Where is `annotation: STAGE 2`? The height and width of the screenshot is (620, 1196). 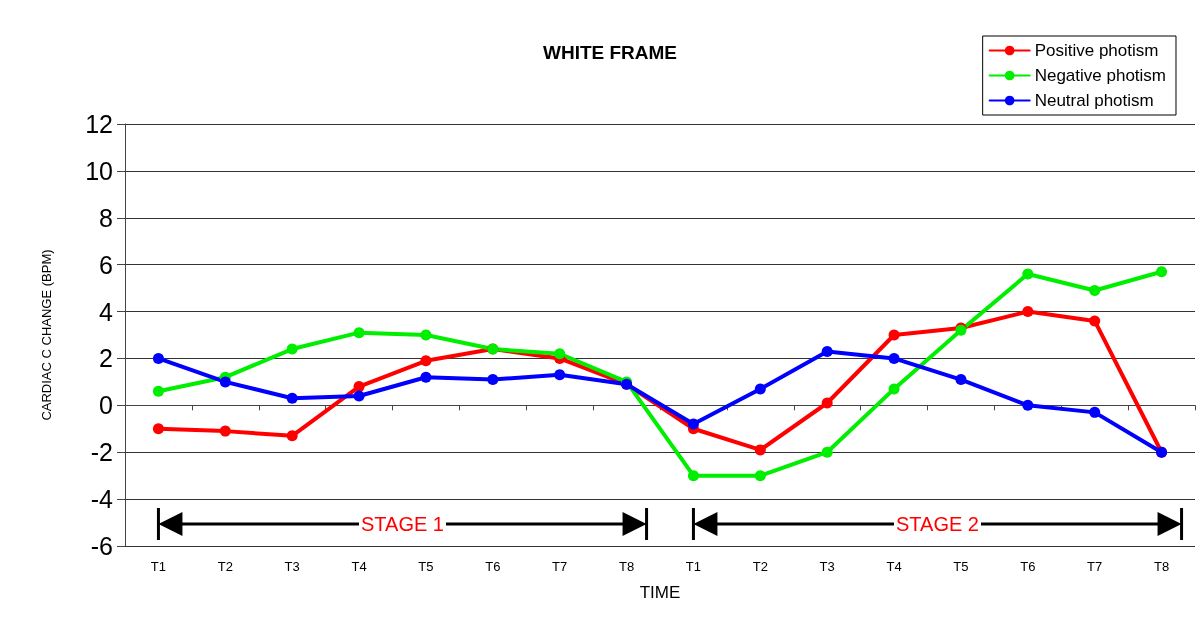 annotation: STAGE 2 is located at coordinates (937, 524).